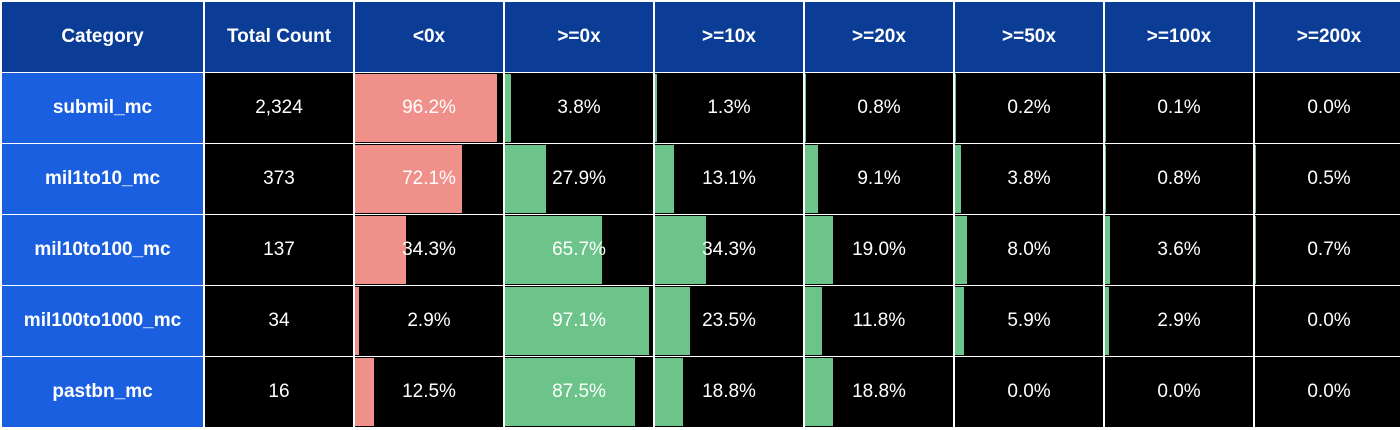 This screenshot has width=1400, height=430. I want to click on percent-cell-gte-0x: 87.5%, so click(579, 392).